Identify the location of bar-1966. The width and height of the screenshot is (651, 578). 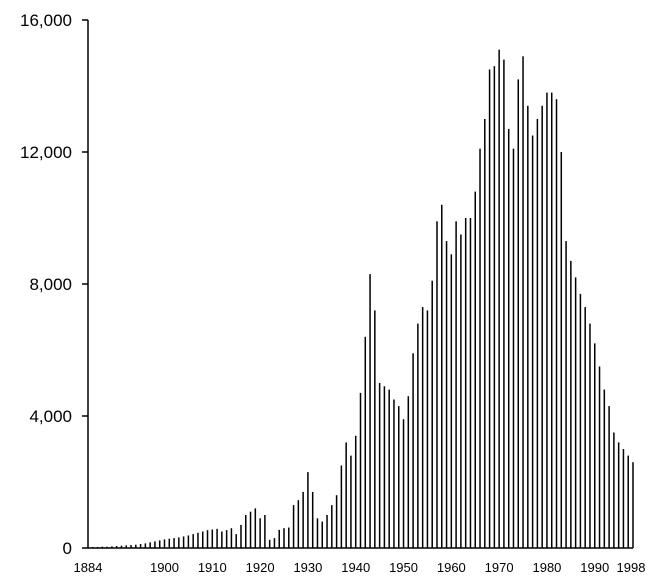
(480, 348).